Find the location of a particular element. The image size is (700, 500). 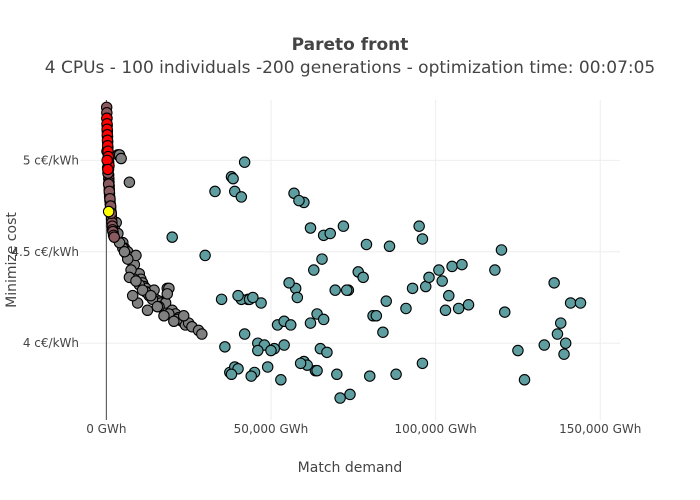

chart-title: Pareto front is located at coordinates (350, 45).